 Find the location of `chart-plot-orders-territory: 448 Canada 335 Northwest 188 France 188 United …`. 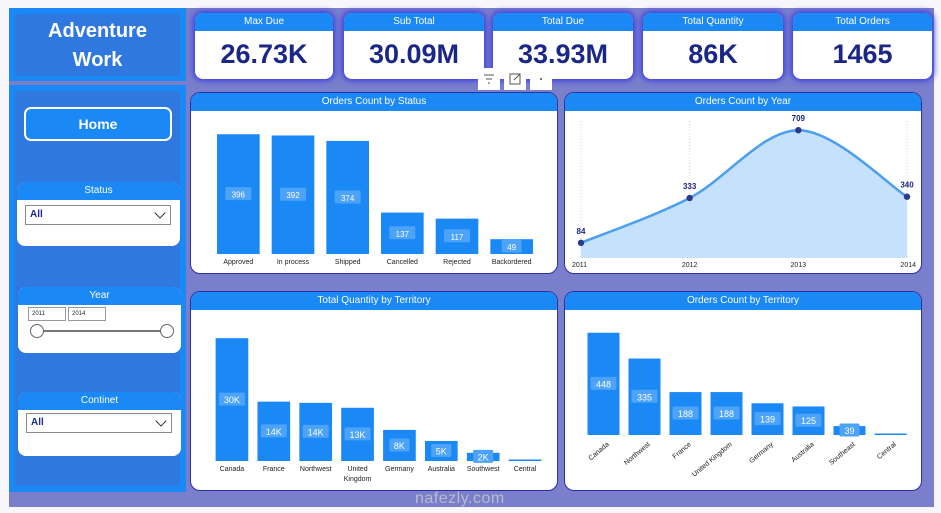

chart-plot-orders-territory: 448 Canada 335 Northwest 188 France 188 United … is located at coordinates (747, 405).